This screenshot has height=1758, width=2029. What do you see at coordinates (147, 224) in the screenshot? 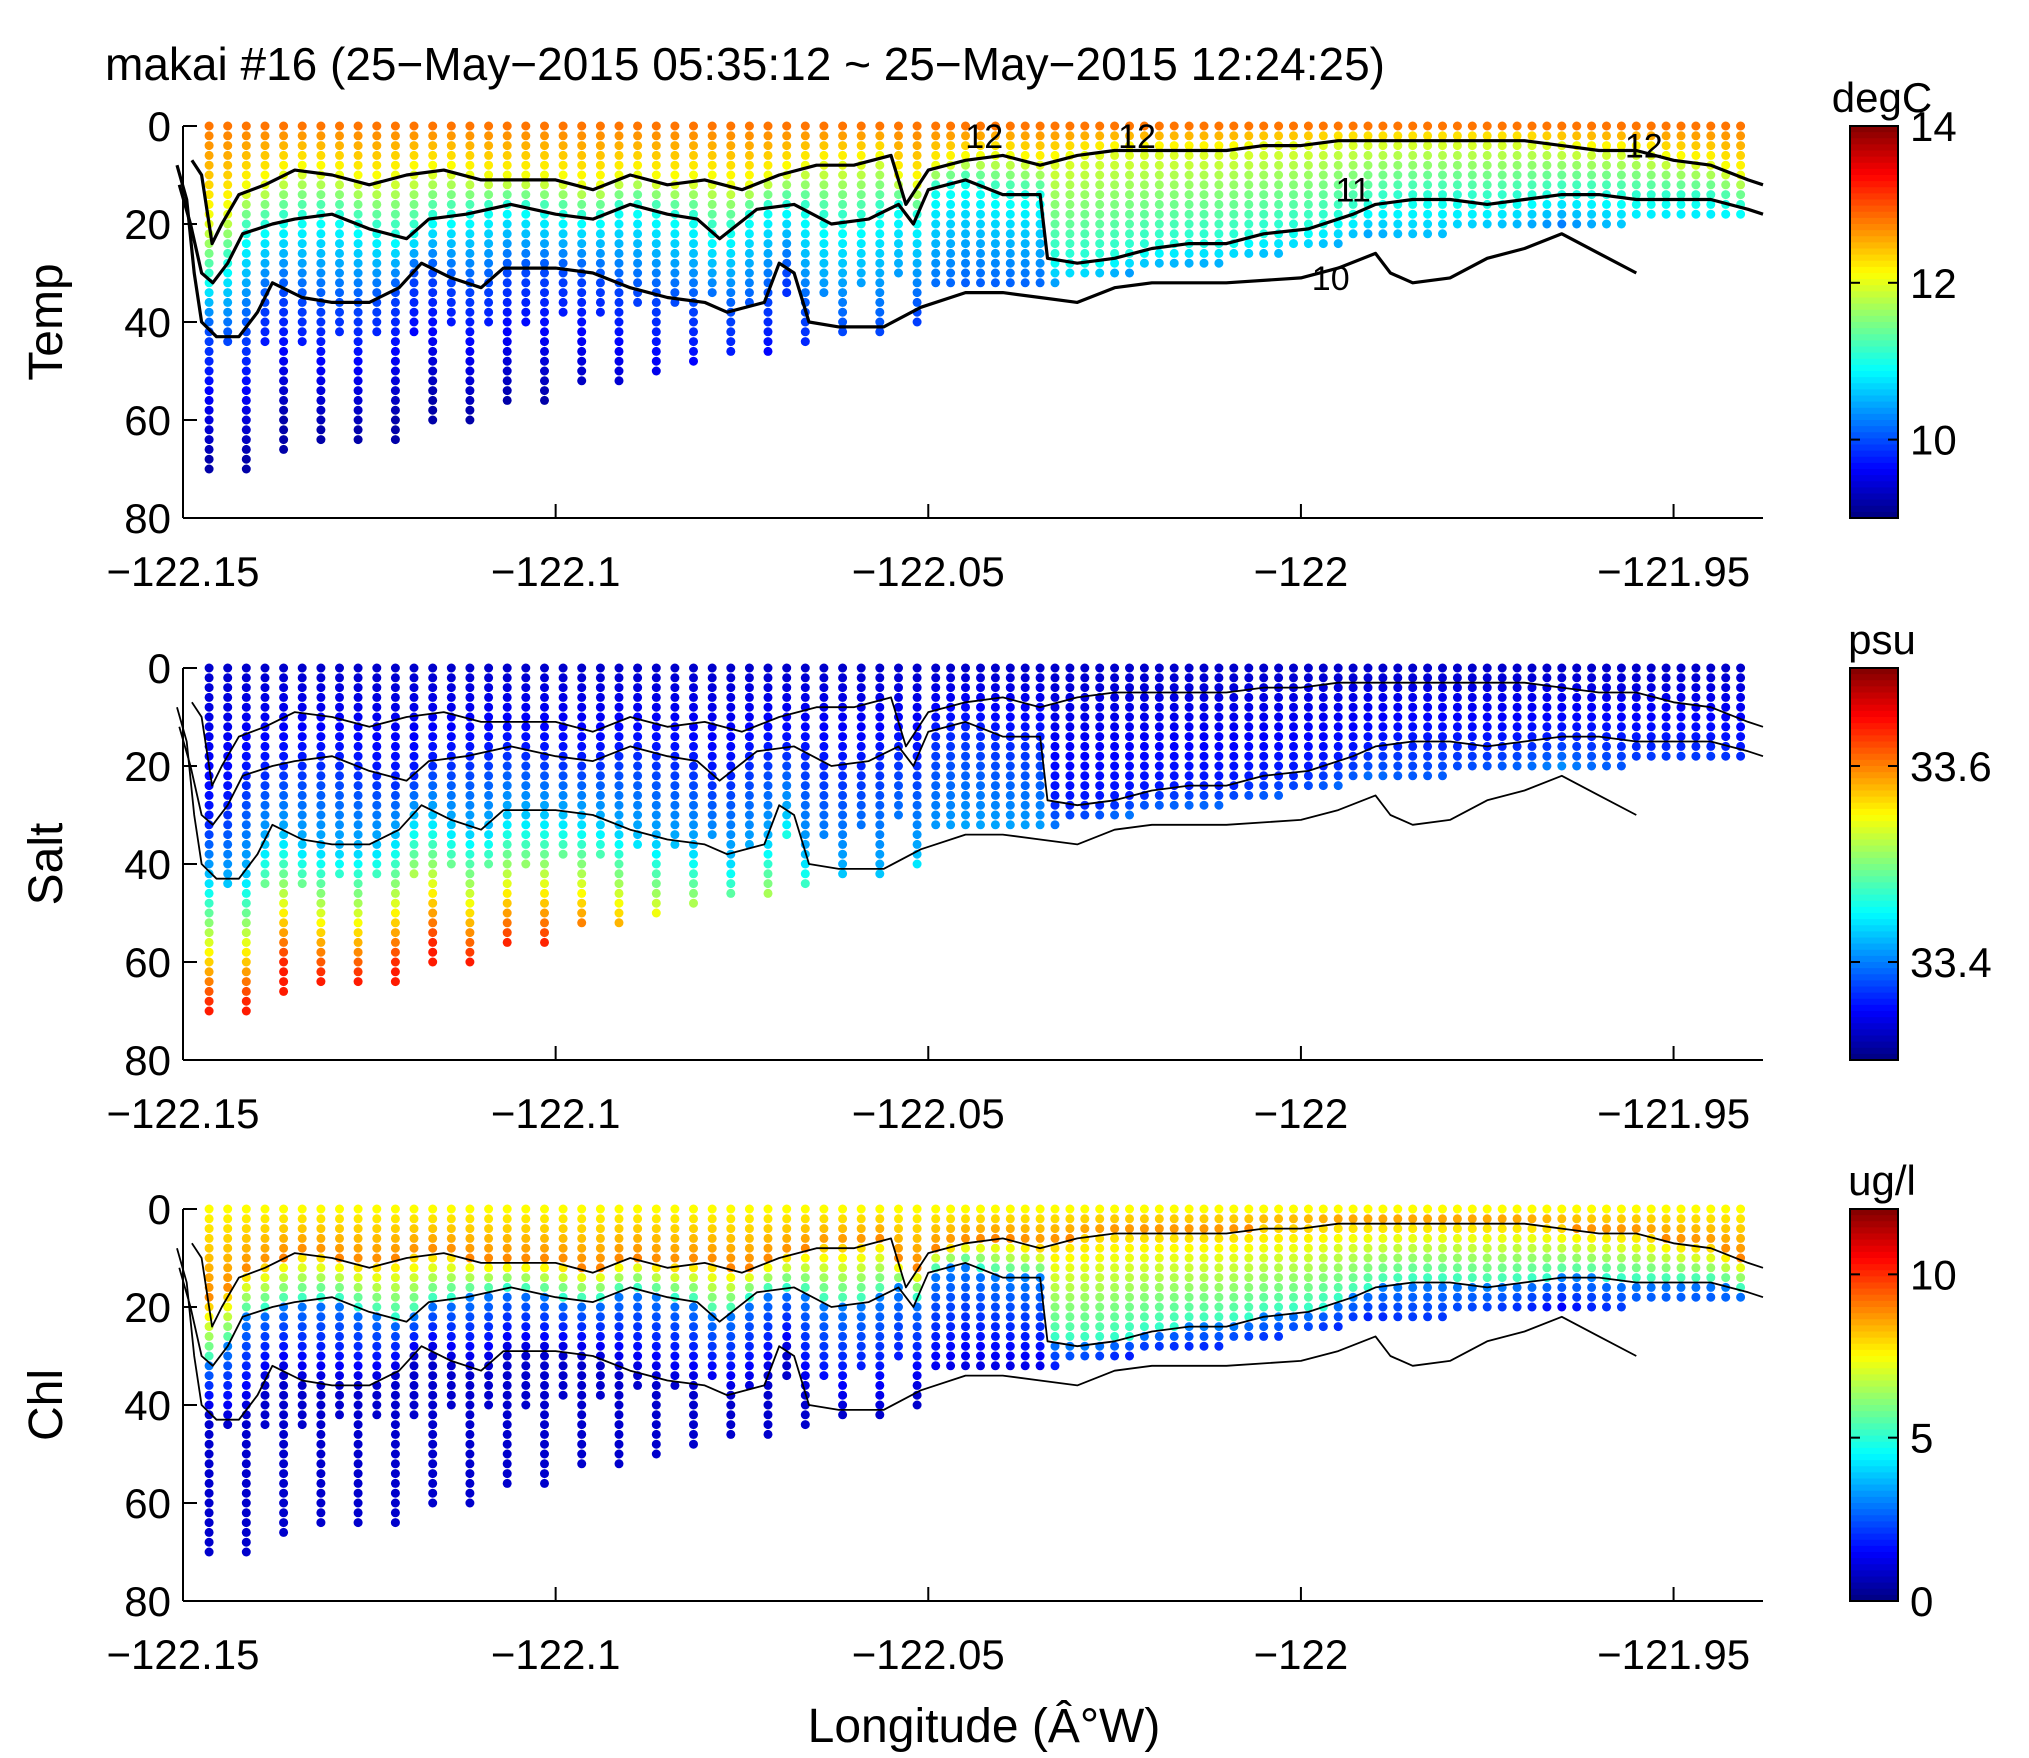
I see `y-tick-label: 20` at bounding box center [147, 224].